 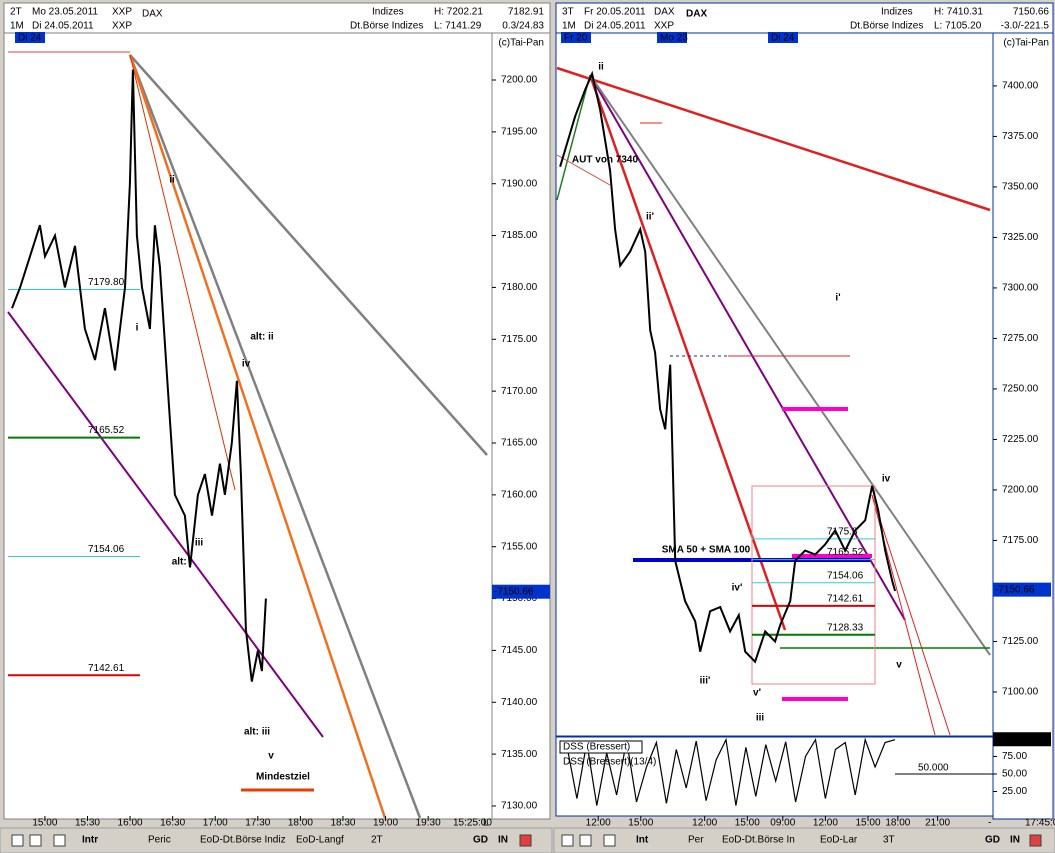 What do you see at coordinates (1014, 774) in the screenshot?
I see `y-tick-label: 50.00` at bounding box center [1014, 774].